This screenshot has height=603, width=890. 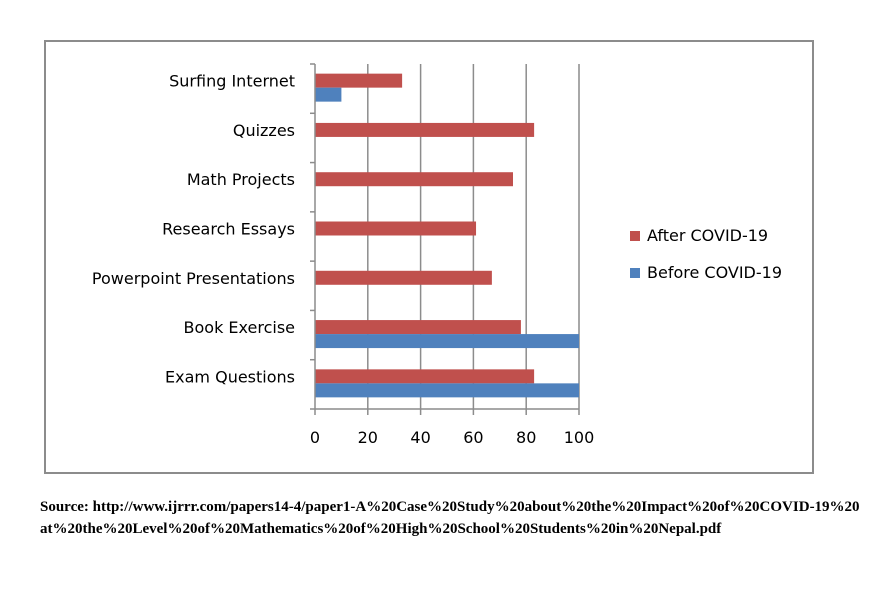 I want to click on category-label: Surfing Internet, so click(x=232, y=81).